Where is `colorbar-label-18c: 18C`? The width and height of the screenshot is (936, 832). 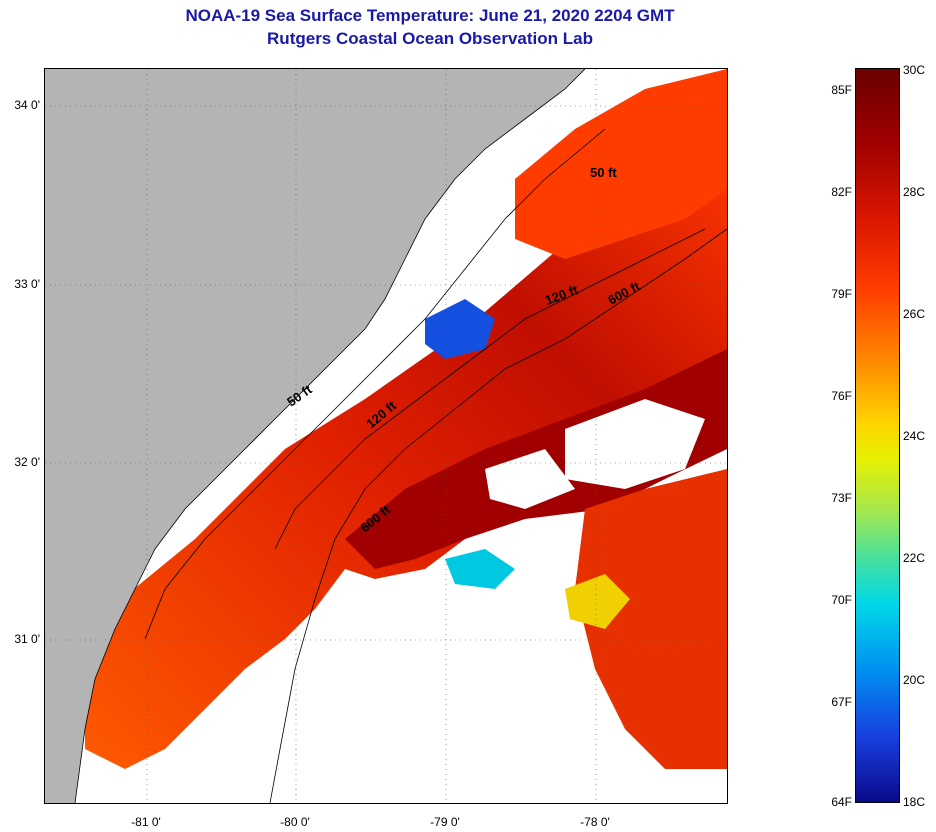 colorbar-label-18c: 18C is located at coordinates (914, 802).